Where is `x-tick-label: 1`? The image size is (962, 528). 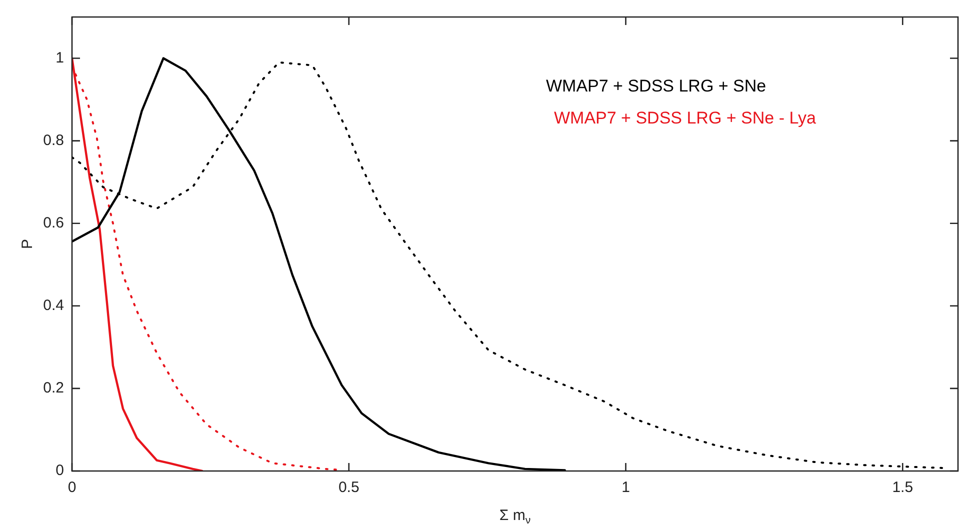
x-tick-label: 1 is located at coordinates (626, 487).